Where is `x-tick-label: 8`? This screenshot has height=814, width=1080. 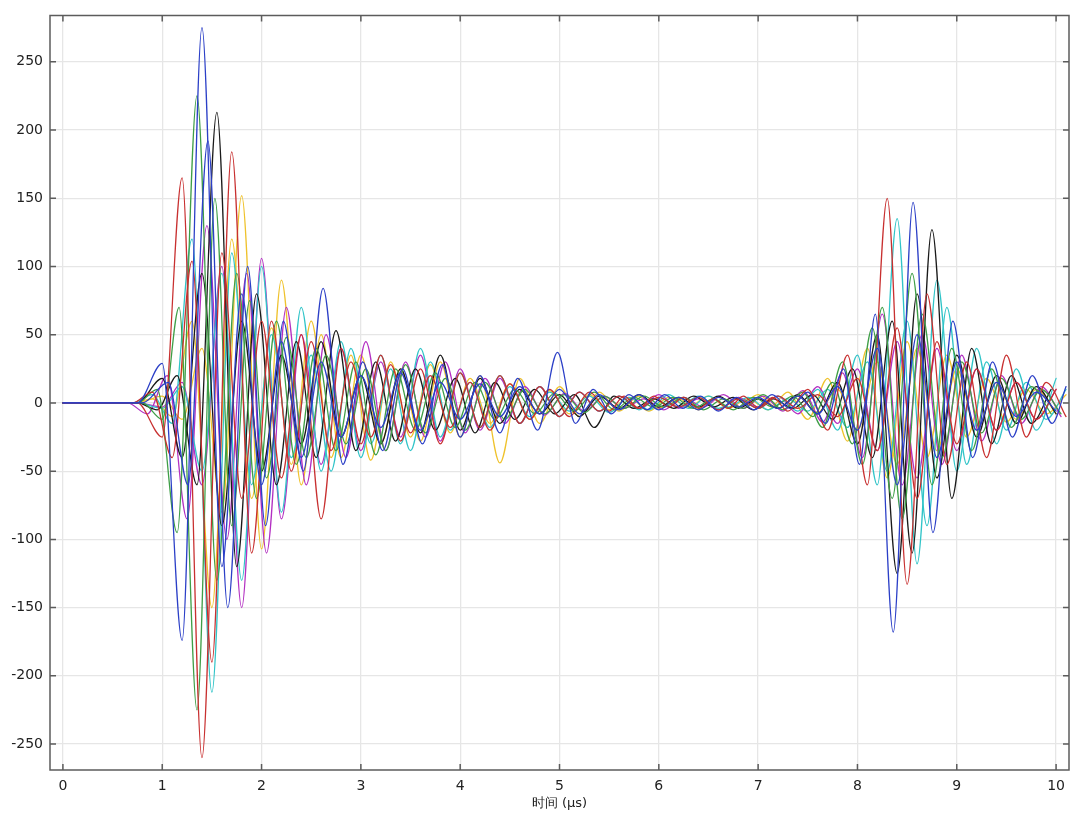 x-tick-label: 8 is located at coordinates (857, 785).